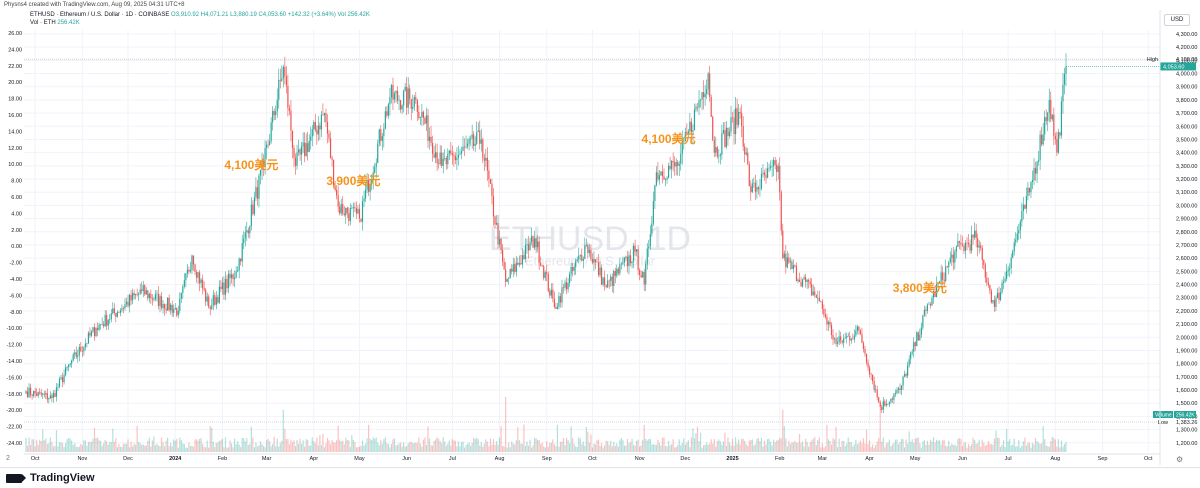  I want to click on x-axis-tick: Sep, so click(1103, 459).